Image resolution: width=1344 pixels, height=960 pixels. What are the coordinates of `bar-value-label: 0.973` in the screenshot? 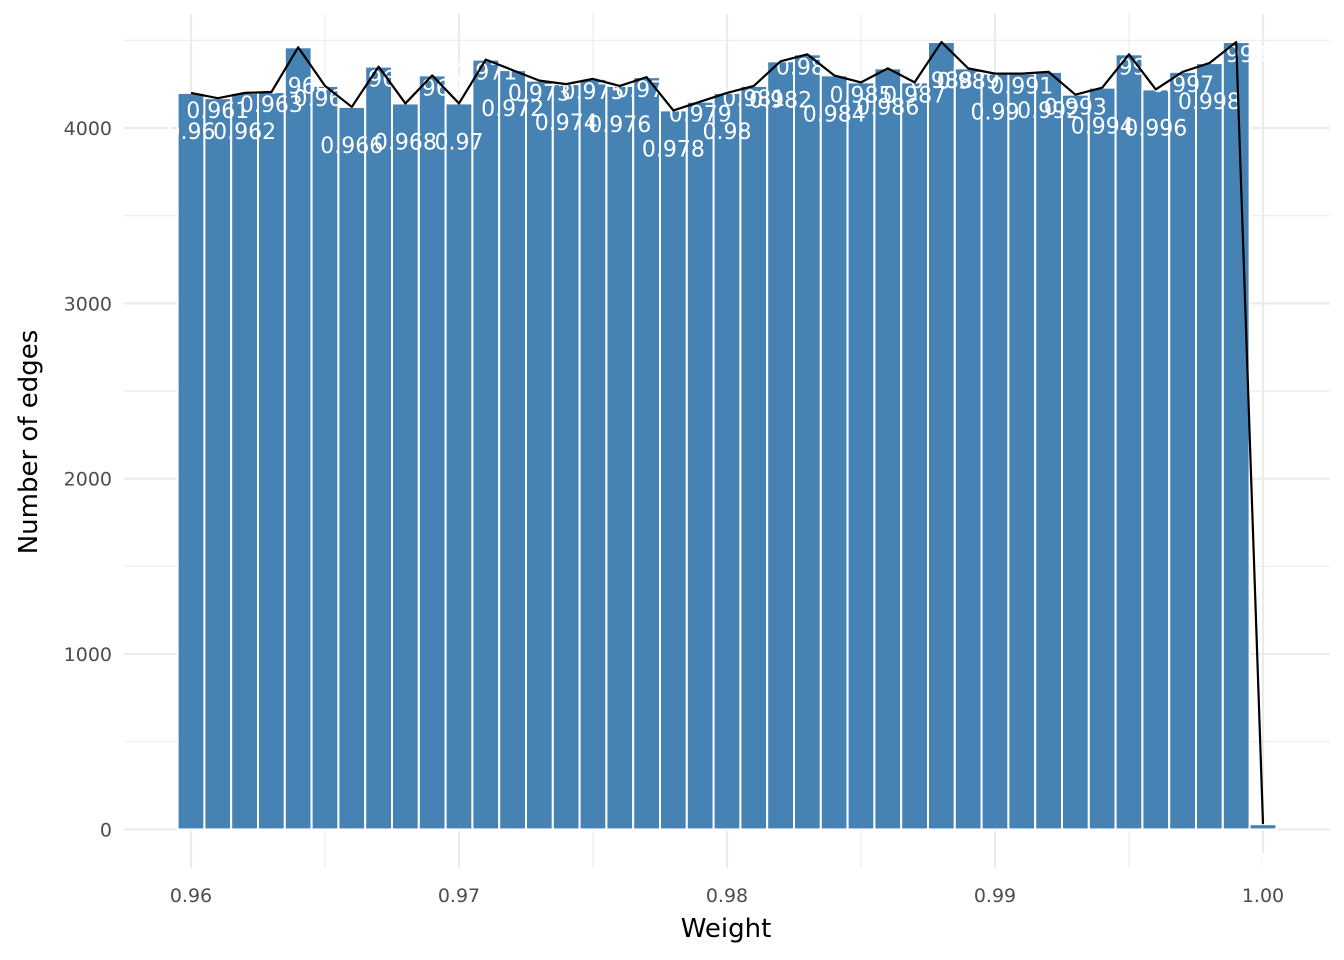 It's located at (539, 94).